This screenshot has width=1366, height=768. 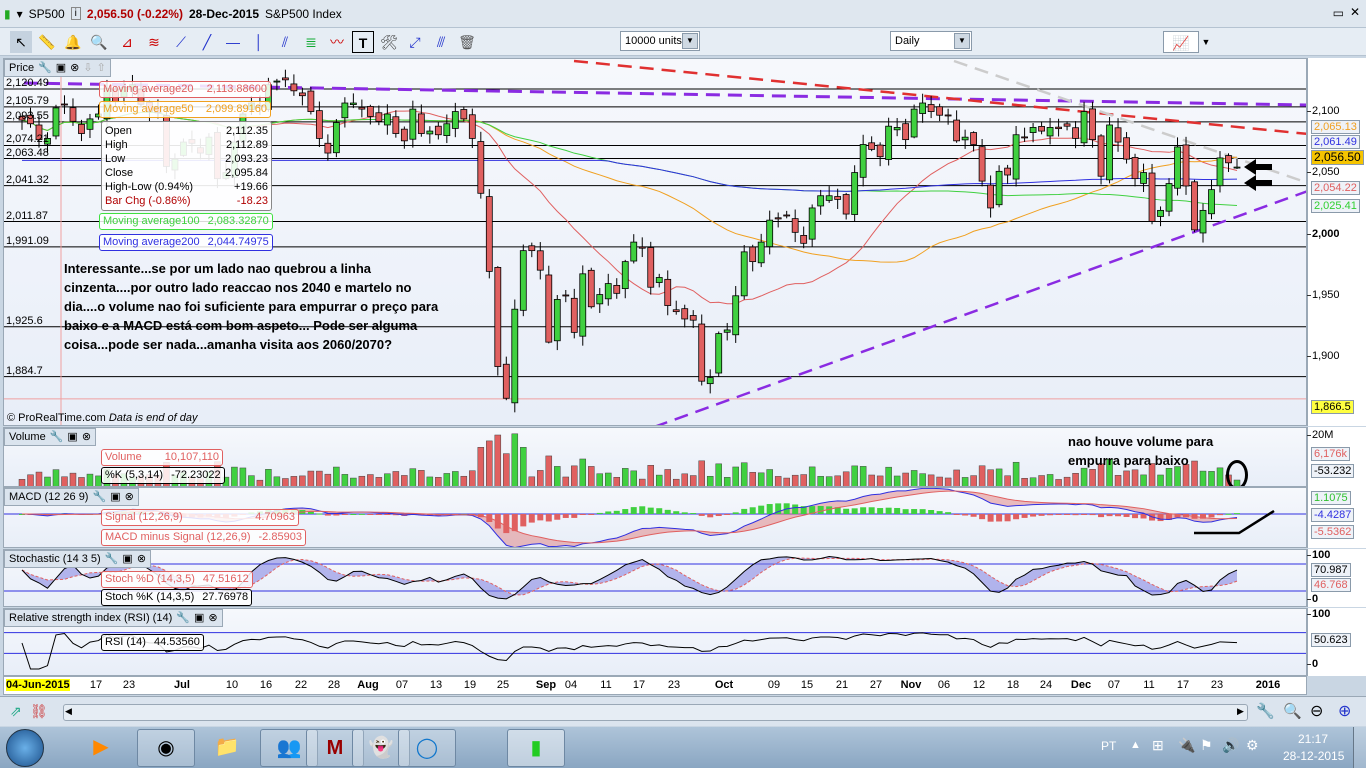 I want to click on close-icon: ✕, so click(x=1354, y=12).